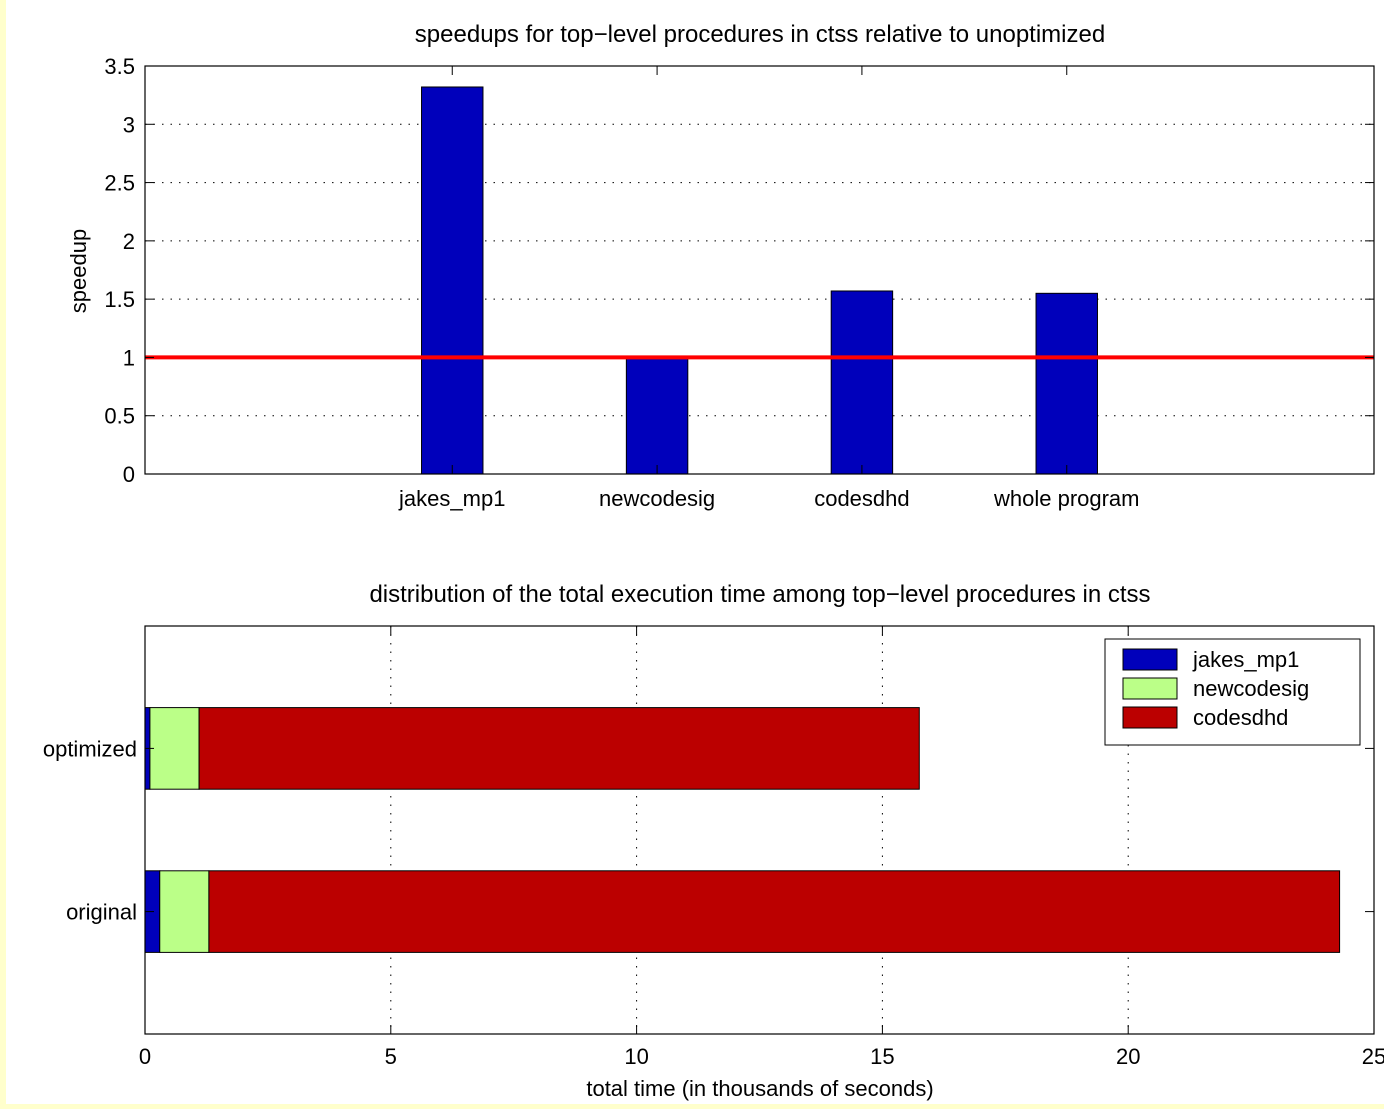 The height and width of the screenshot is (1109, 1384). What do you see at coordinates (1240, 717) in the screenshot?
I see `legend-label: codesdhd` at bounding box center [1240, 717].